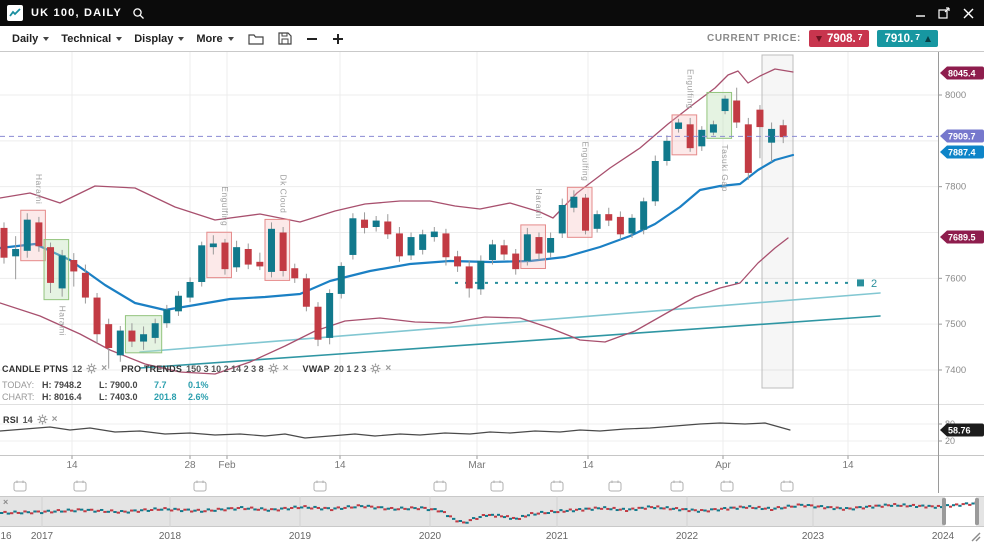  What do you see at coordinates (18, 385) in the screenshot?
I see `stats-row-label: TODAY:` at bounding box center [18, 385].